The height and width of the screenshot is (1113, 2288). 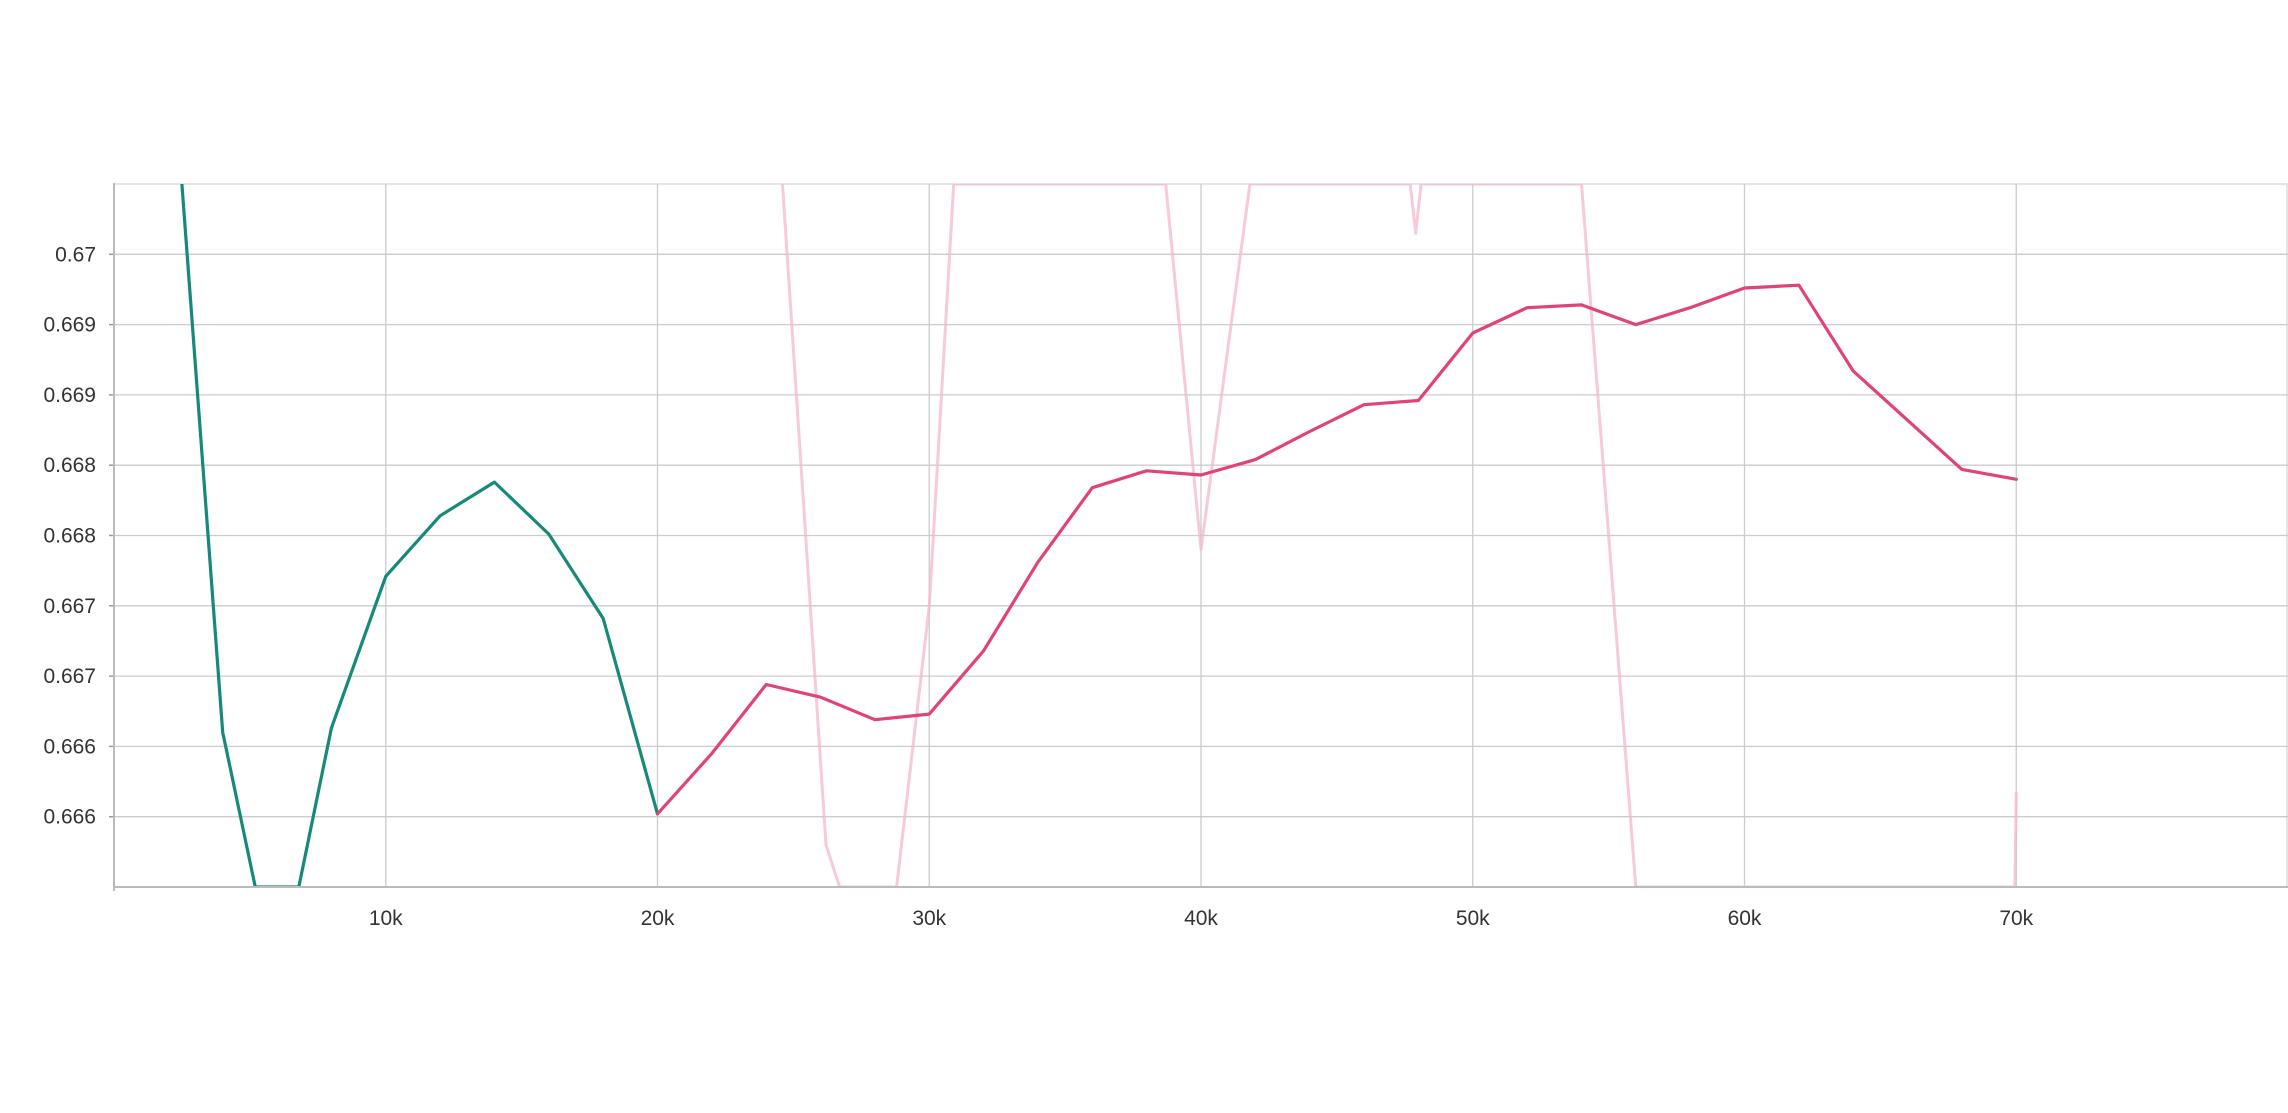 What do you see at coordinates (2016, 918) in the screenshot?
I see `x-tick-label: 70k` at bounding box center [2016, 918].